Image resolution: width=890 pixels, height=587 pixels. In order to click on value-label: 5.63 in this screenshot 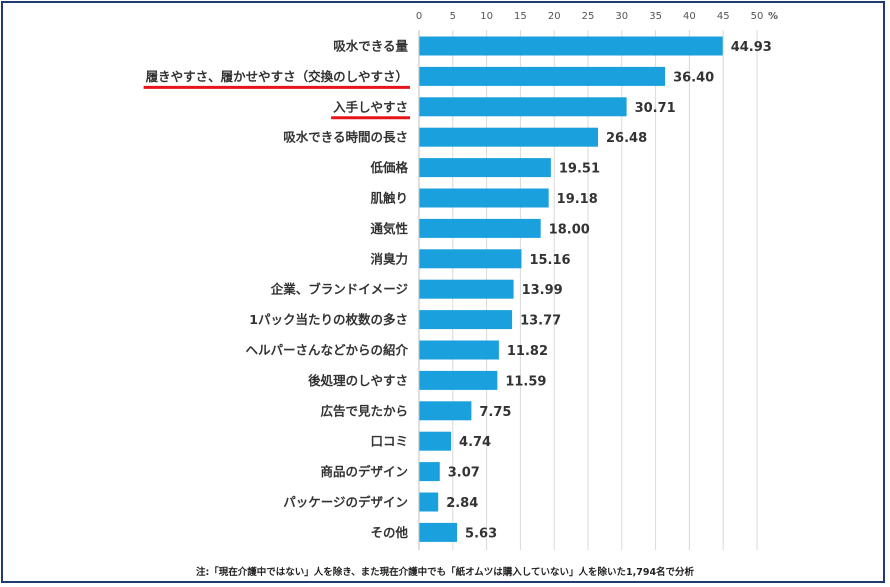, I will do `click(481, 533)`.